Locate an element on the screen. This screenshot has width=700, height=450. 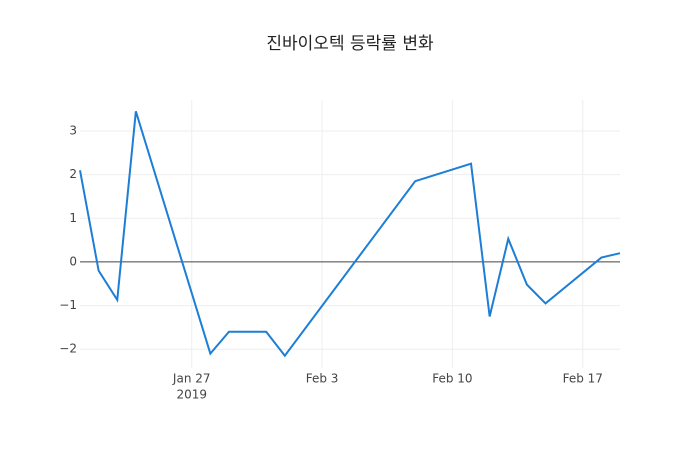
y-tick-label: 0 is located at coordinates (73, 261).